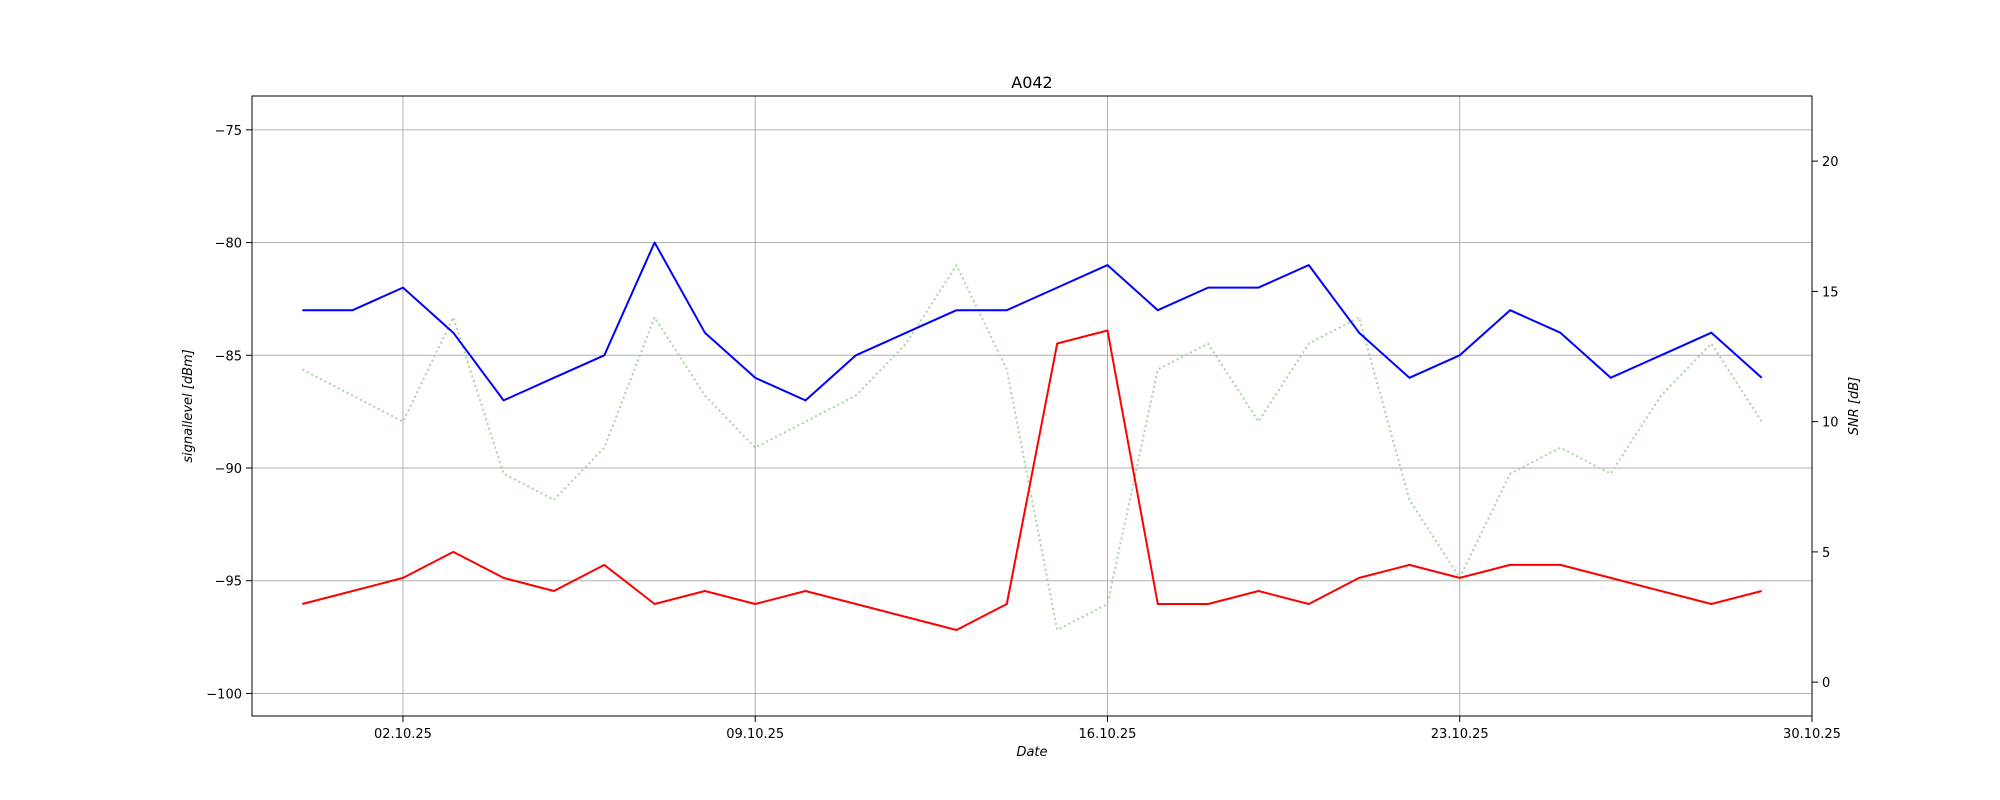 Image resolution: width=2000 pixels, height=800 pixels. I want to click on x-tick-label: 02.10.25, so click(403, 734).